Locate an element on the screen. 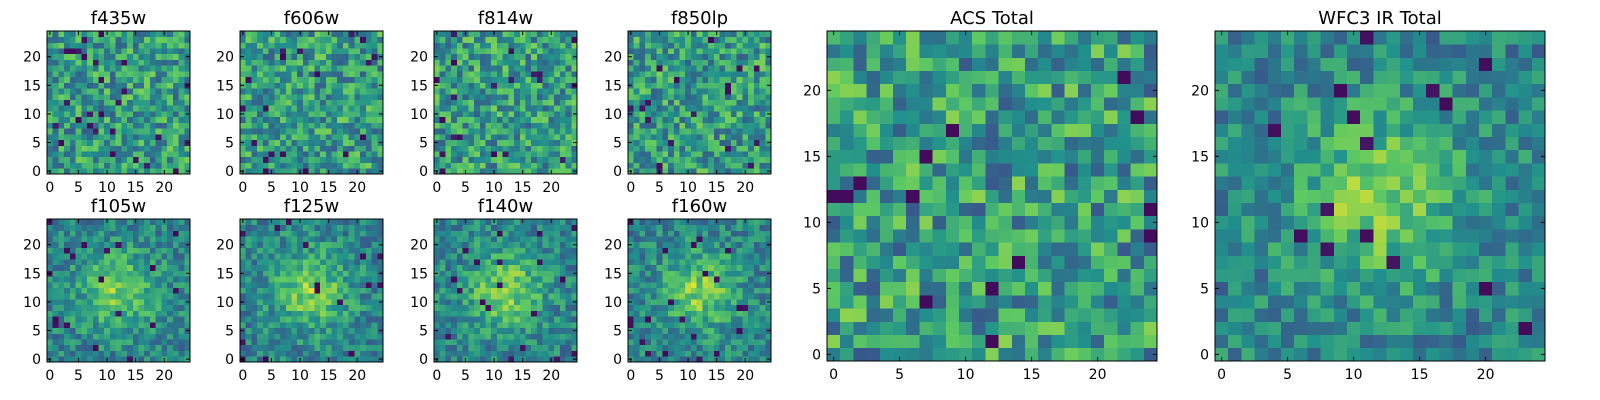 The width and height of the screenshot is (1600, 400). x-tick-label: 0 is located at coordinates (242, 376).